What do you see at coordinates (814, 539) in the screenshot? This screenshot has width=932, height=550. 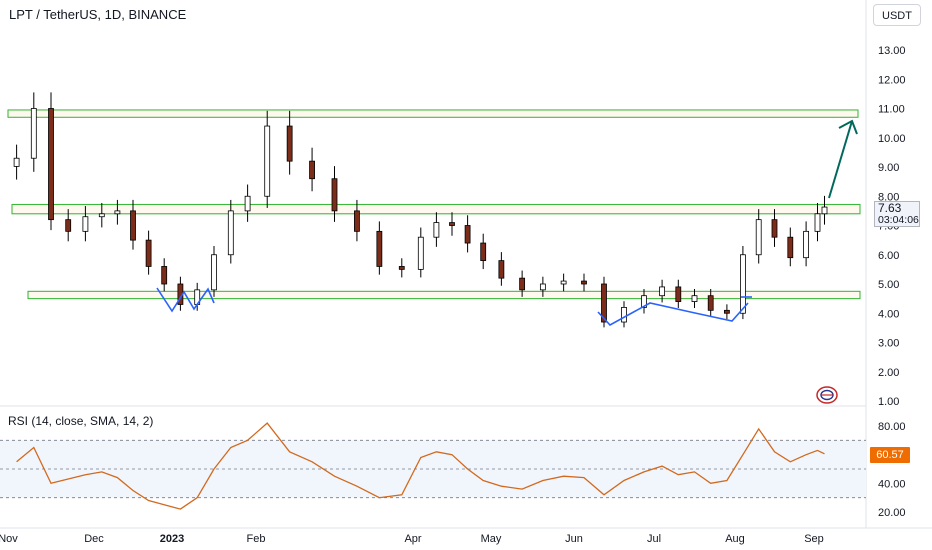 I see `time-axis-tick: Sep` at bounding box center [814, 539].